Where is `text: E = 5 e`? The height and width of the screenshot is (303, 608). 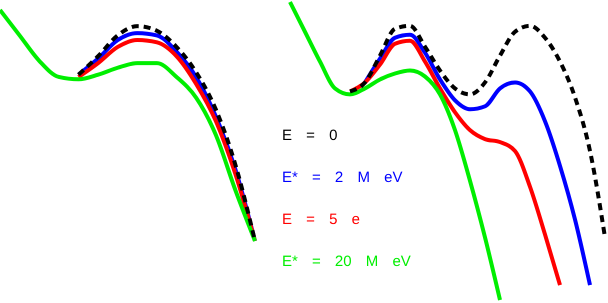 text: E = 5 e is located at coordinates (321, 219).